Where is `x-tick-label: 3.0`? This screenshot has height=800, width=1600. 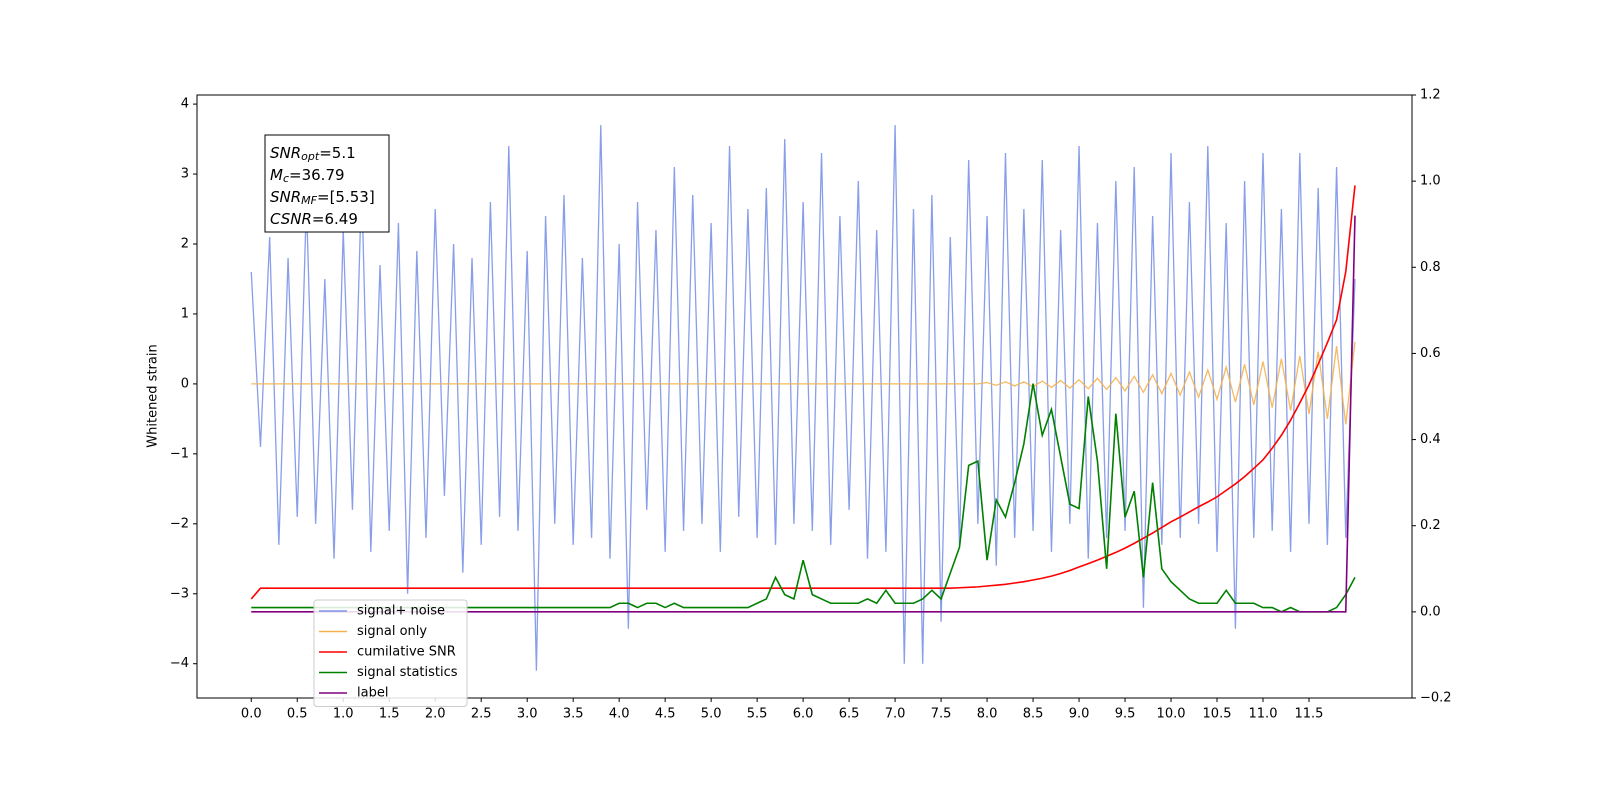
x-tick-label: 3.0 is located at coordinates (527, 714).